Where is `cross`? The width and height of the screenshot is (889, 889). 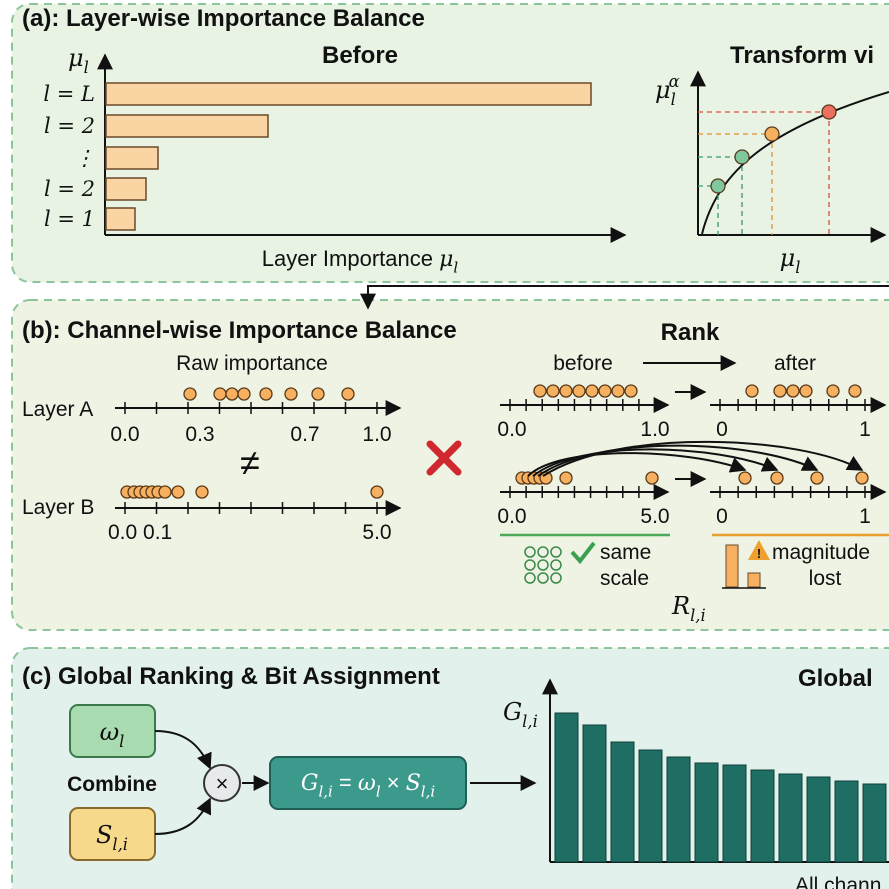 cross is located at coordinates (444, 458).